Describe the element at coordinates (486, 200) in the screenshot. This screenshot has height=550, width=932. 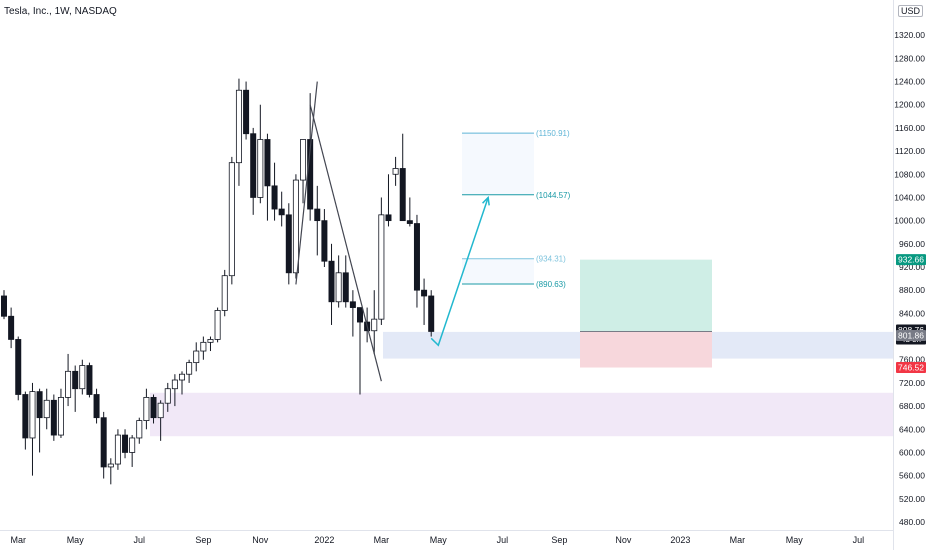
I see `projection-arrowhead` at that location.